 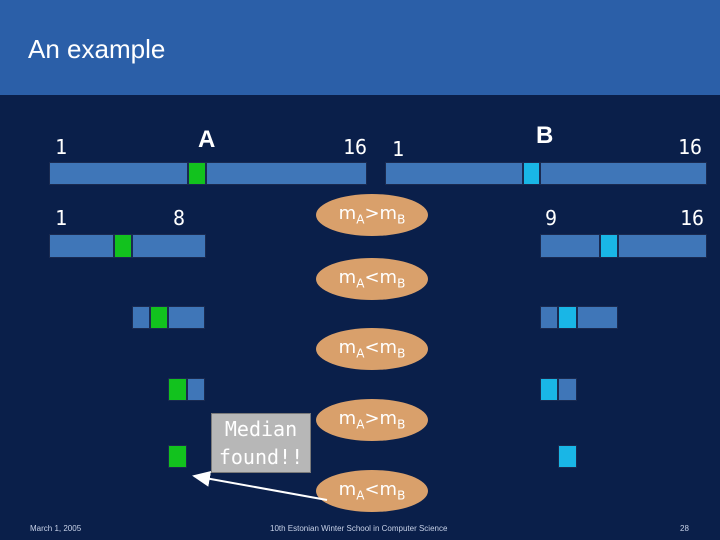 I want to click on row3-array-b-left-part, so click(x=549, y=317).